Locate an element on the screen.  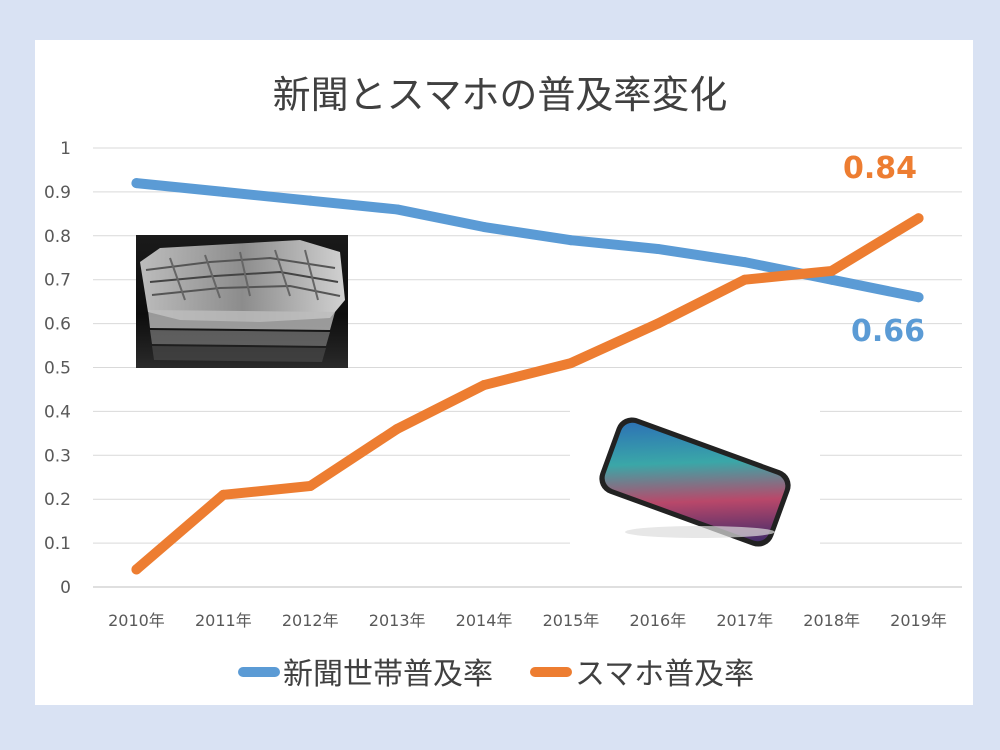
y-tick-label: 1 is located at coordinates (65, 149).